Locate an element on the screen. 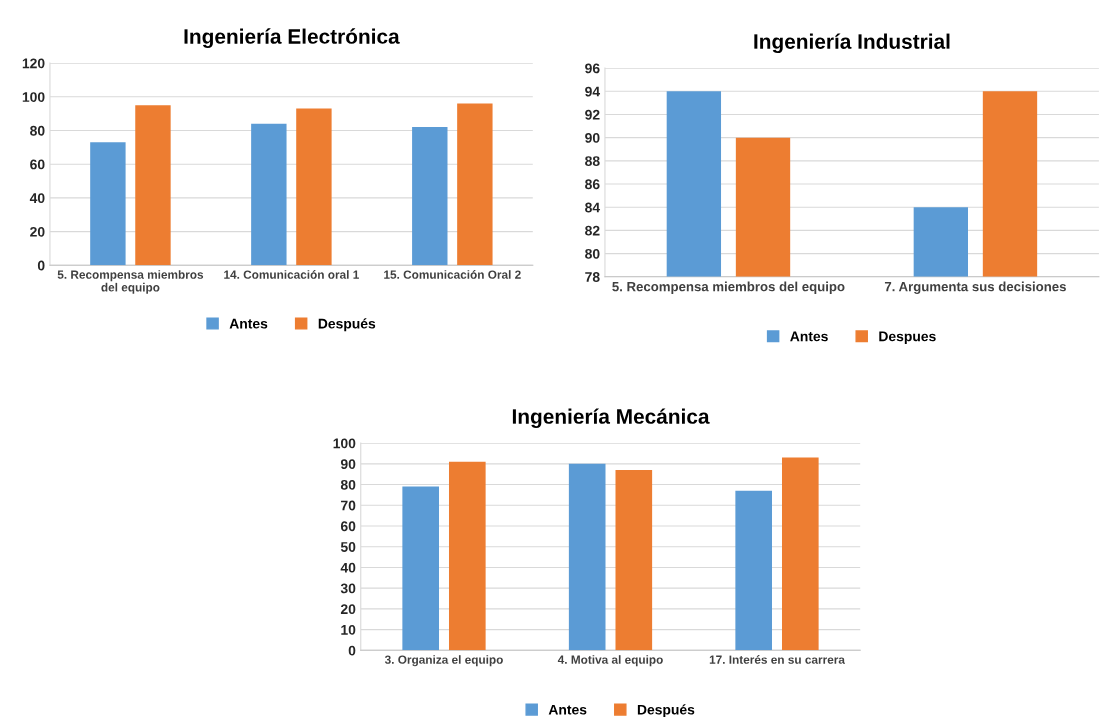 Image resolution: width=1110 pixels, height=717 pixels. x-tick-label: 17. Interés en su carrera is located at coordinates (777, 659).